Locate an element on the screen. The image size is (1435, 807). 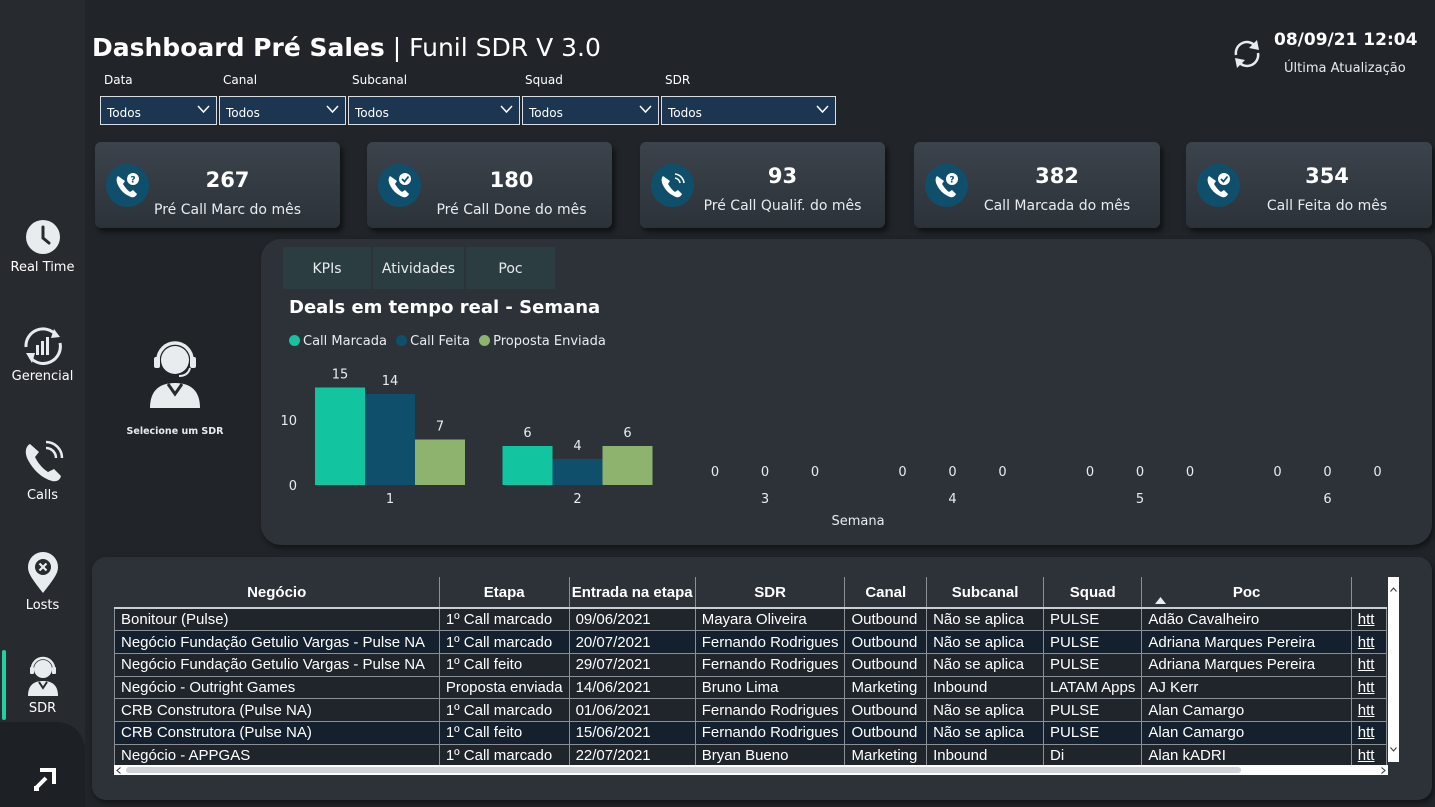
filter-canal-dropdown: Todos is located at coordinates (282, 110).